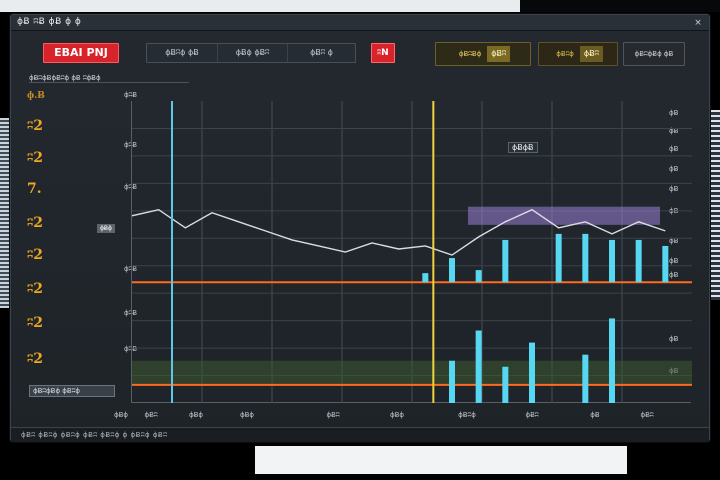 The width and height of the screenshot is (720, 480). What do you see at coordinates (399, 232) in the screenshot?
I see `series-line` at bounding box center [399, 232].